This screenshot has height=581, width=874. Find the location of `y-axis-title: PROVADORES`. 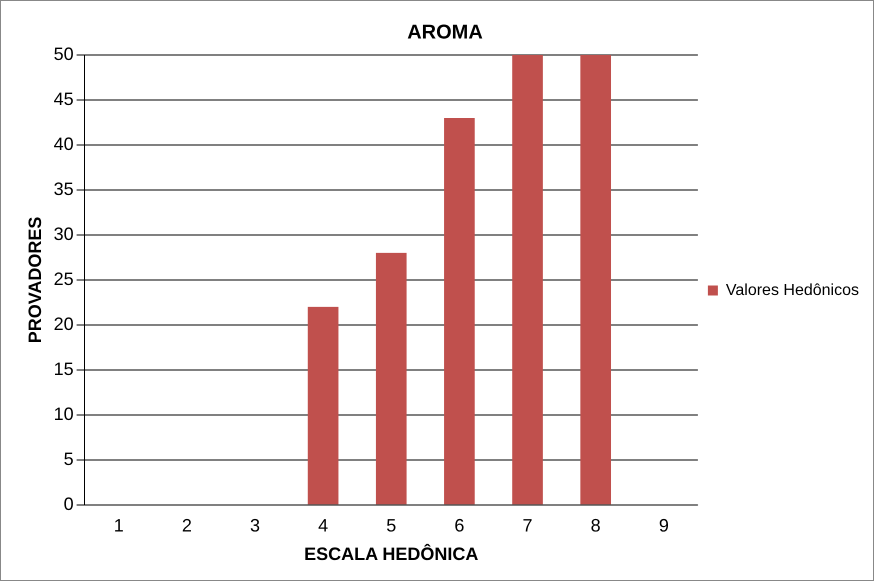

y-axis-title: PROVADORES is located at coordinates (34, 280).